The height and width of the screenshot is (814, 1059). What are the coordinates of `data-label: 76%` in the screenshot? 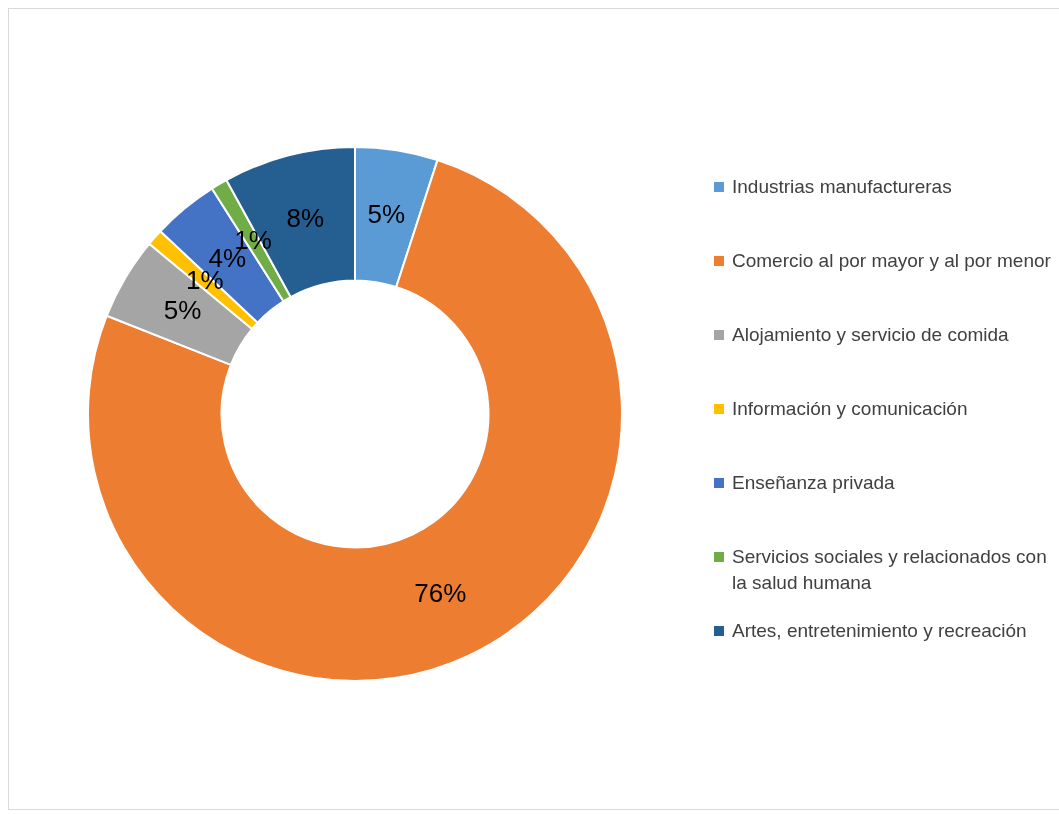 It's located at (440, 593).